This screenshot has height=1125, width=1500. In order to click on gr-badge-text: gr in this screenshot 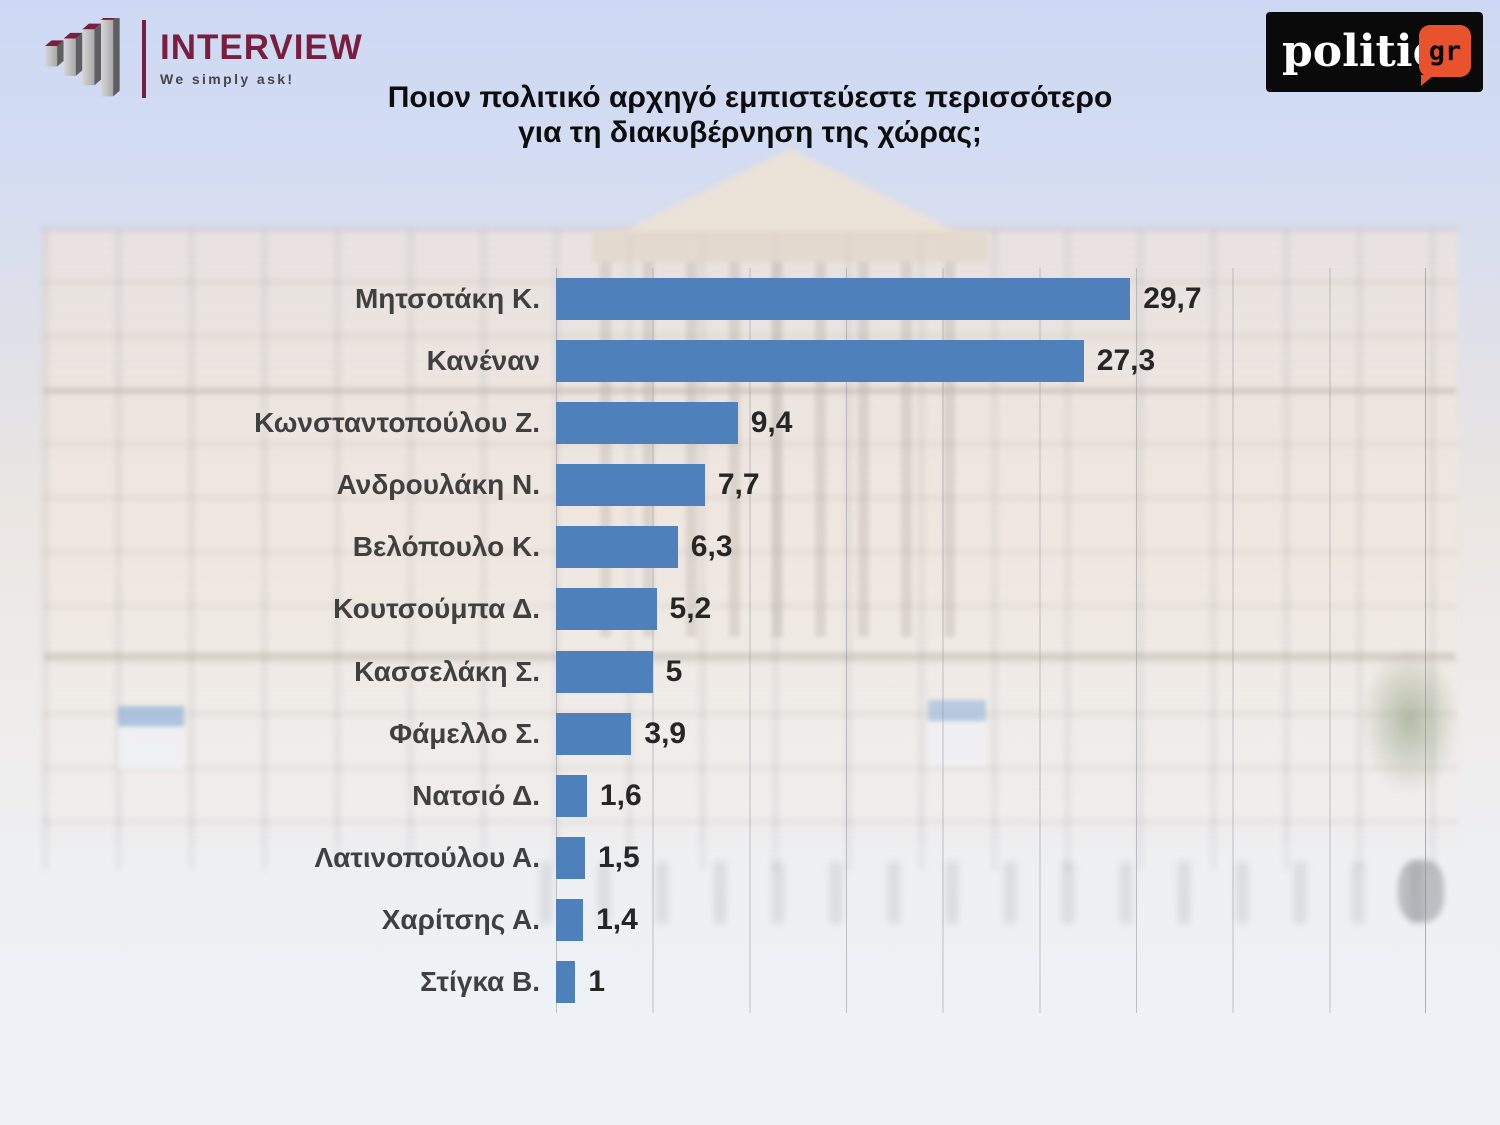, I will do `click(1445, 51)`.